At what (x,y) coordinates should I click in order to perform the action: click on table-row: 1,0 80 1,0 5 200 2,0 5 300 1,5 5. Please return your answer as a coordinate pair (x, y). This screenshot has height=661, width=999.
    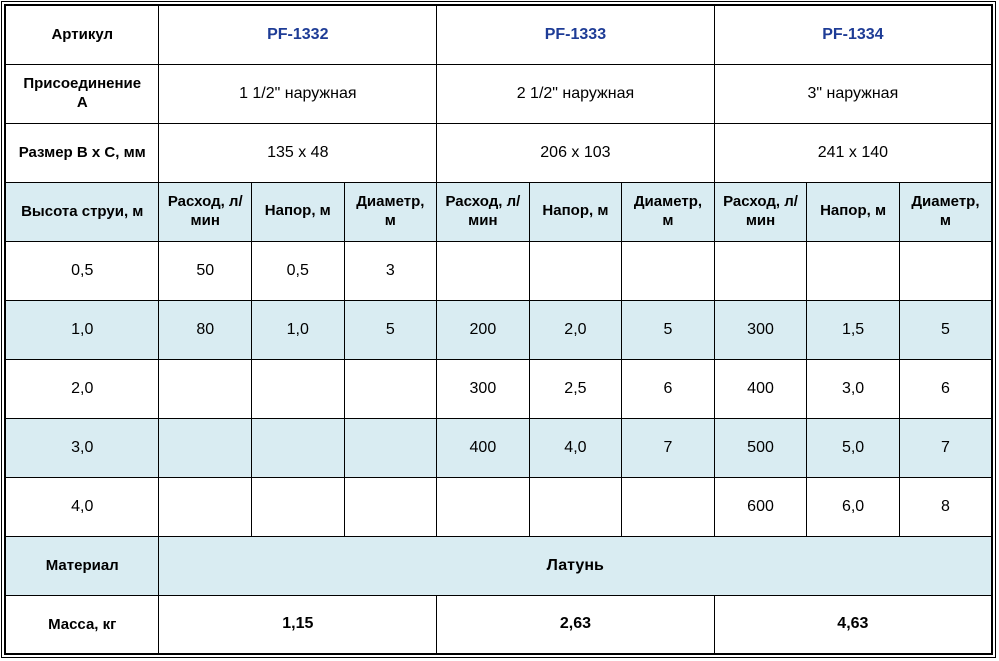
    Looking at the image, I should click on (498, 329).